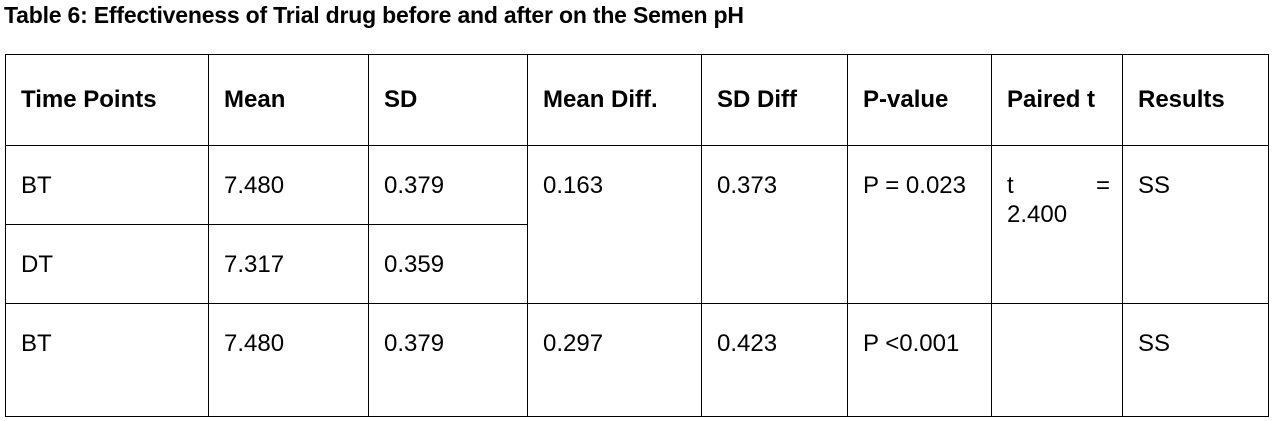  I want to click on cell-sd-diff: 0.423, so click(774, 360).